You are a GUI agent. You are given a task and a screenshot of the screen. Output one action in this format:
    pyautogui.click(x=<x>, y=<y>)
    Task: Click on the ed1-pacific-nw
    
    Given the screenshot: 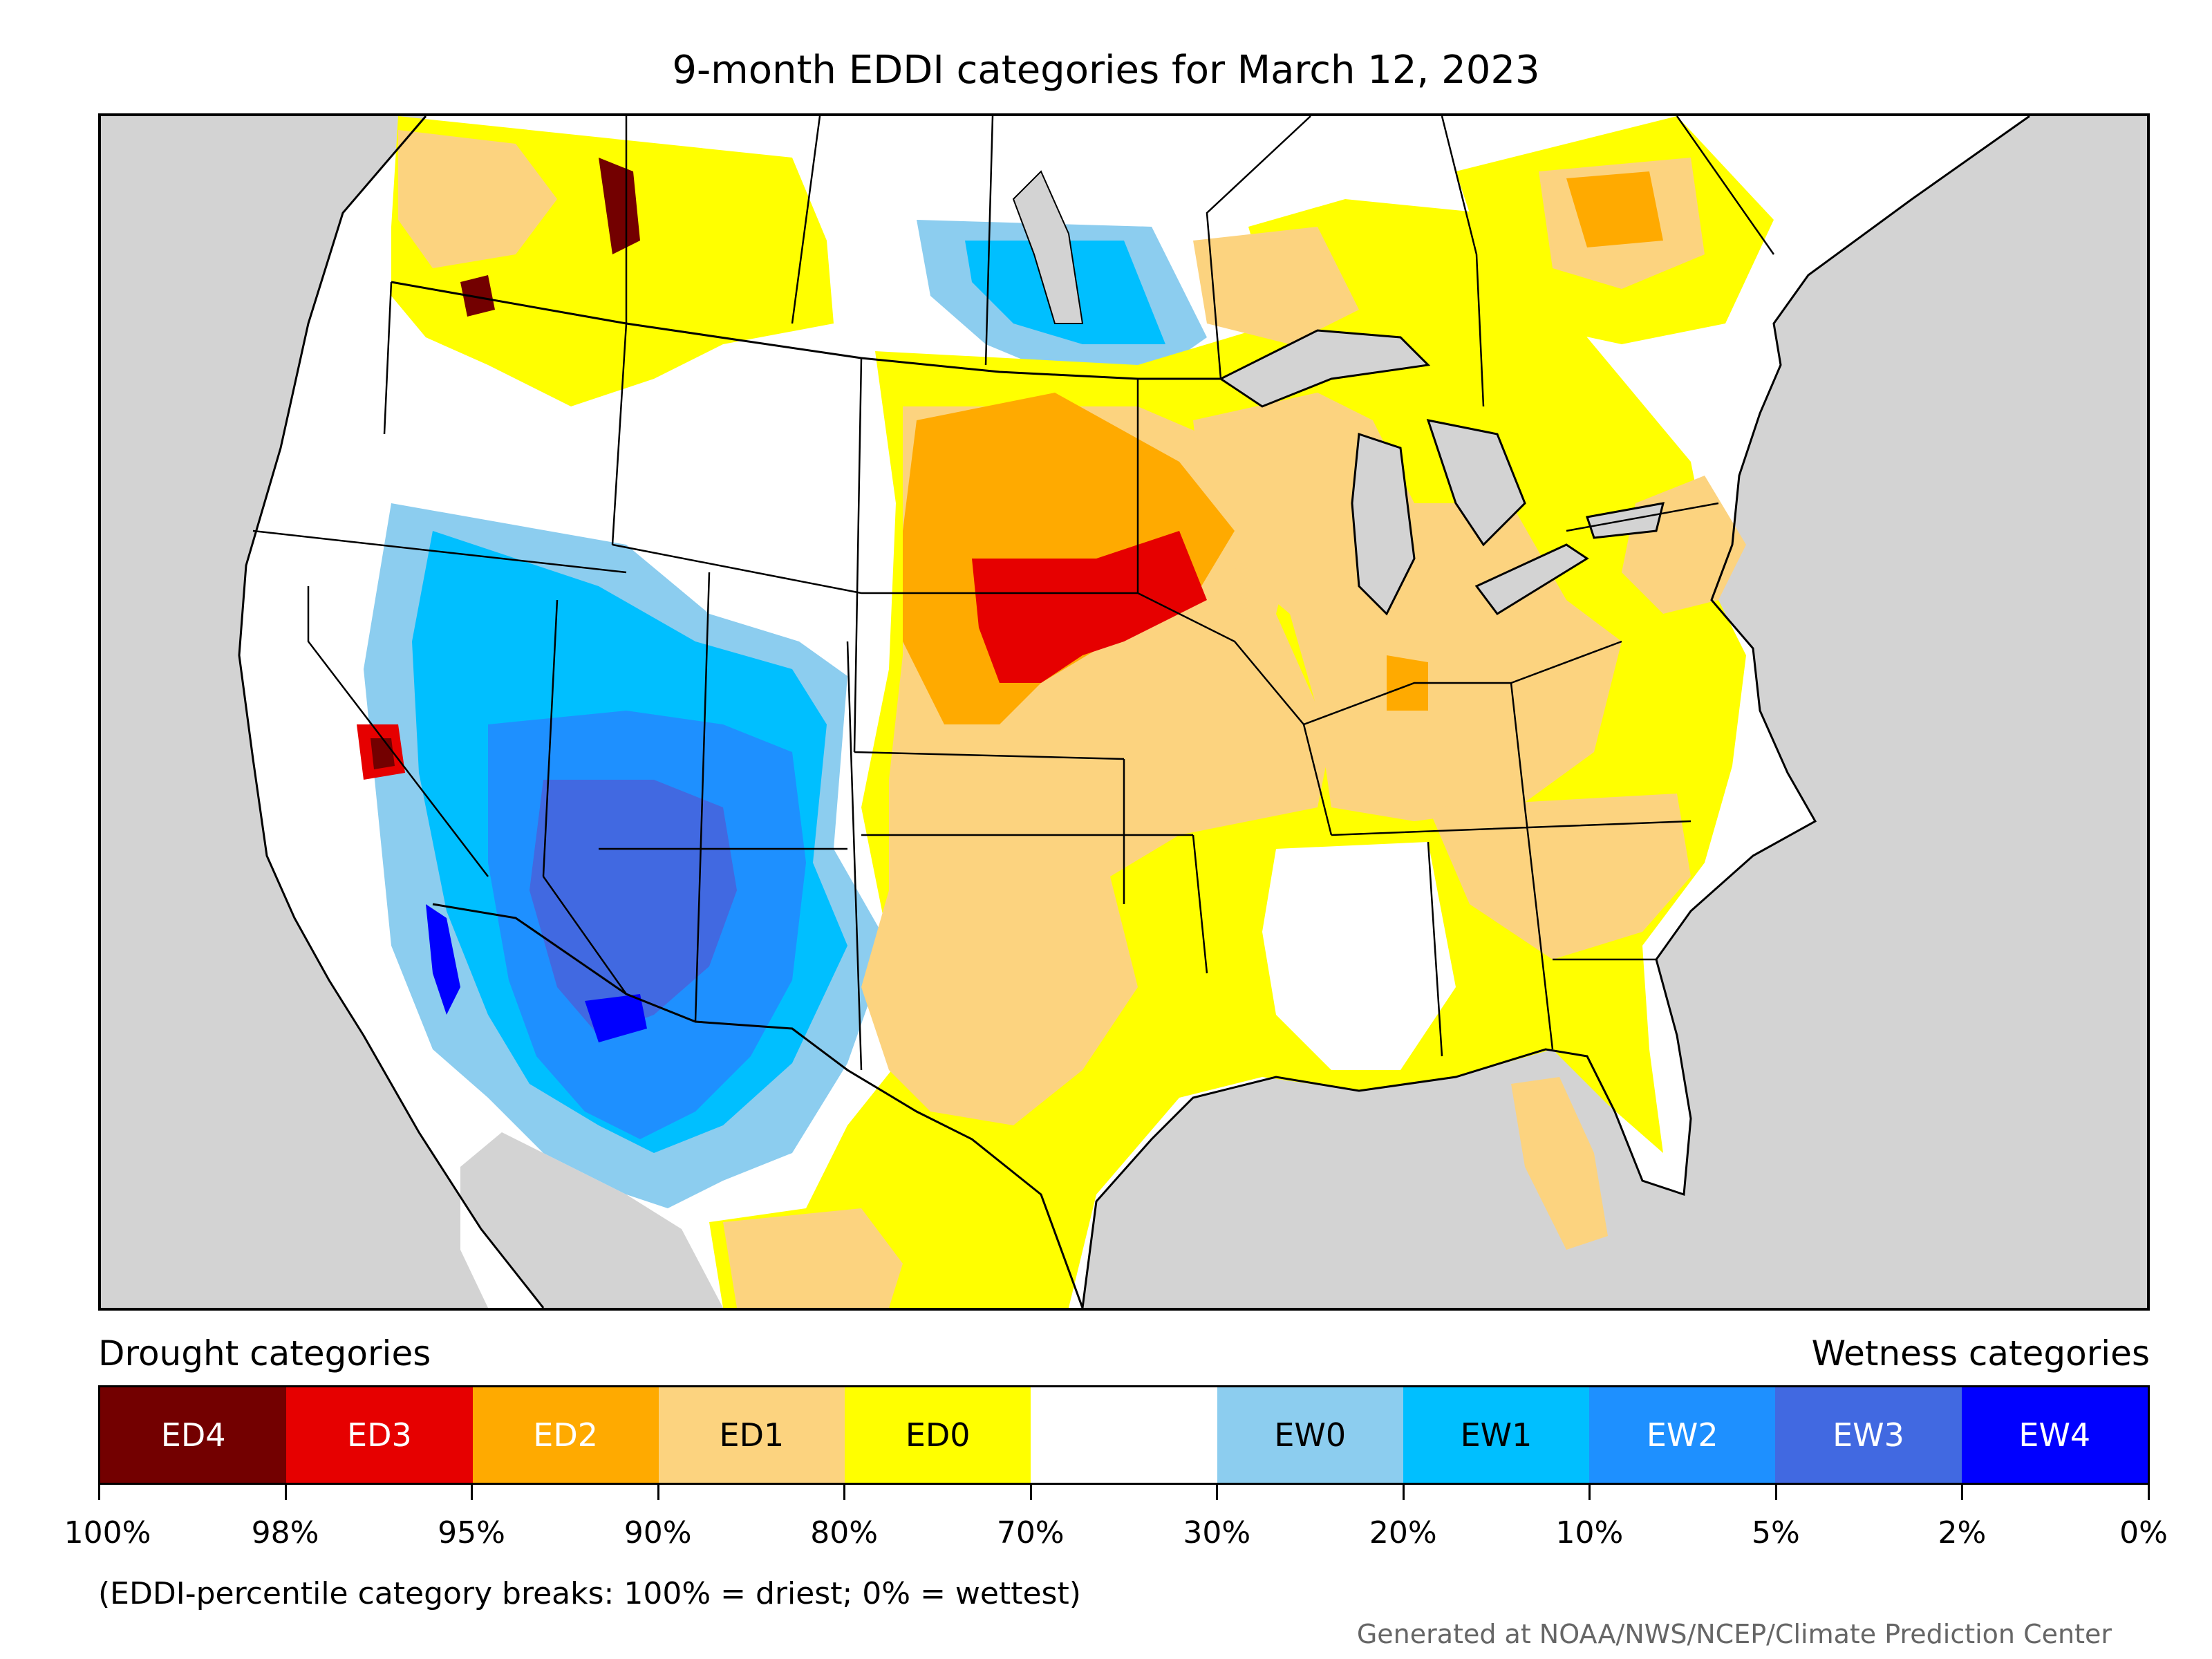 What is the action you would take?
    pyautogui.click(x=477, y=199)
    